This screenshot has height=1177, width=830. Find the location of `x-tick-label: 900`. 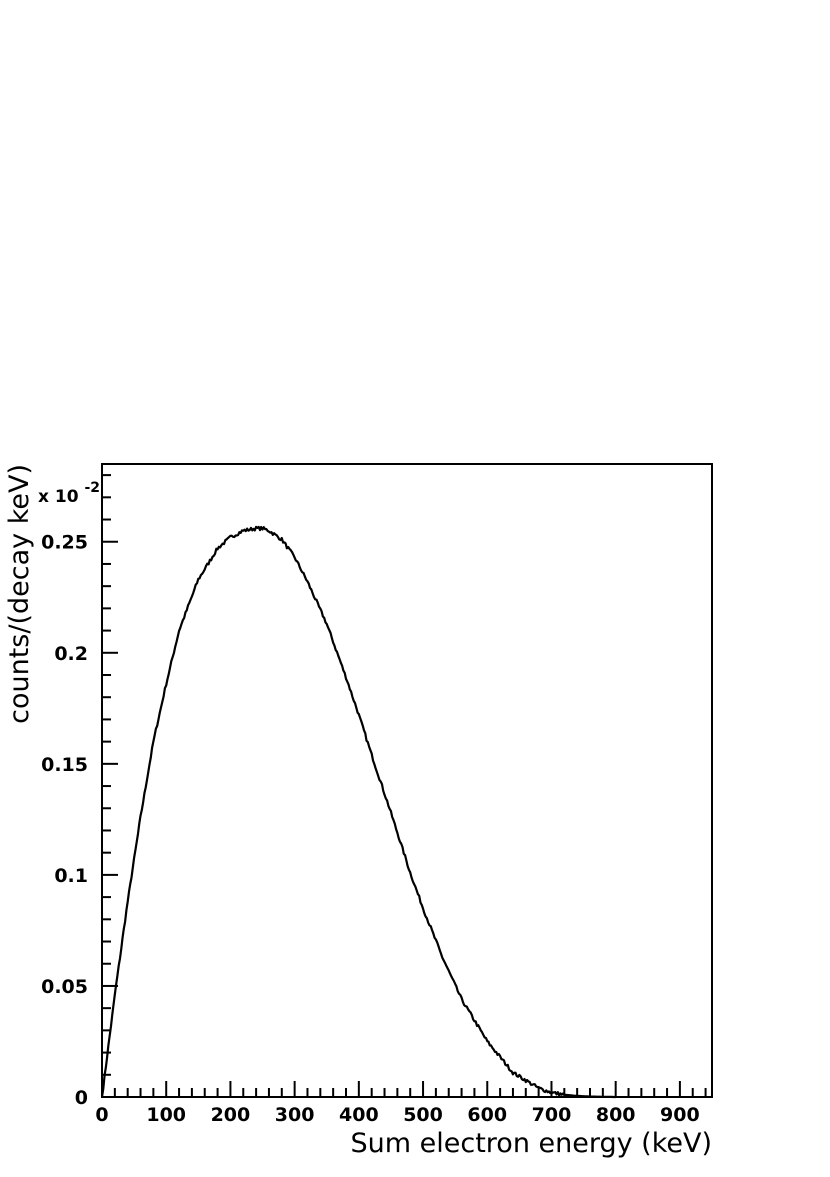

x-tick-label: 900 is located at coordinates (680, 1115).